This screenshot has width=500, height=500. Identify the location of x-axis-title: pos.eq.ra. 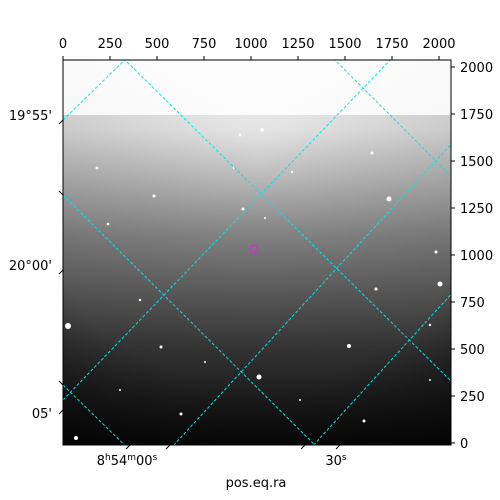
(256, 483).